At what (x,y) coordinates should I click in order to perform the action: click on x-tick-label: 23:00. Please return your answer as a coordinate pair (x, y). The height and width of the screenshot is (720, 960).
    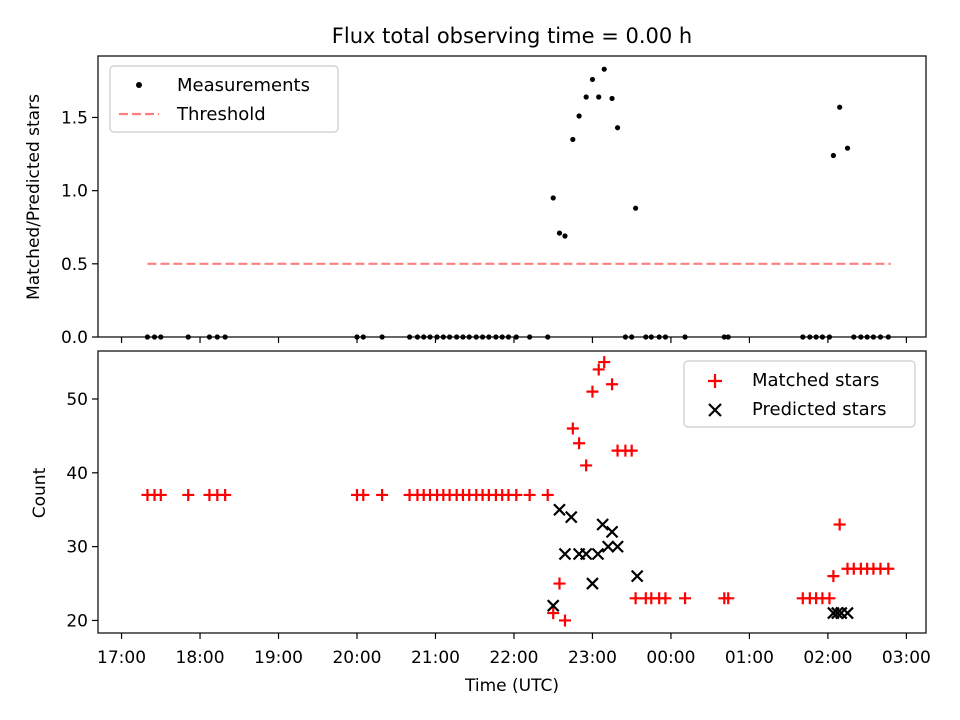
    Looking at the image, I should click on (592, 658).